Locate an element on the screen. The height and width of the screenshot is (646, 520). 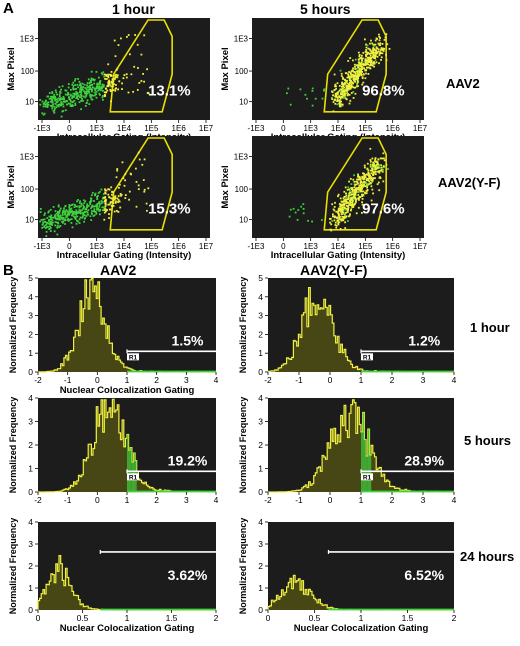
y-axis-label: Max Pixel is located at coordinates (225, 186).